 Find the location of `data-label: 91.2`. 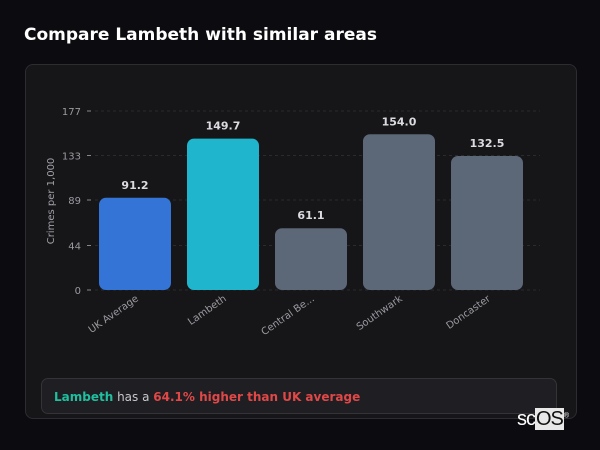

data-label: 91.2 is located at coordinates (134, 185).